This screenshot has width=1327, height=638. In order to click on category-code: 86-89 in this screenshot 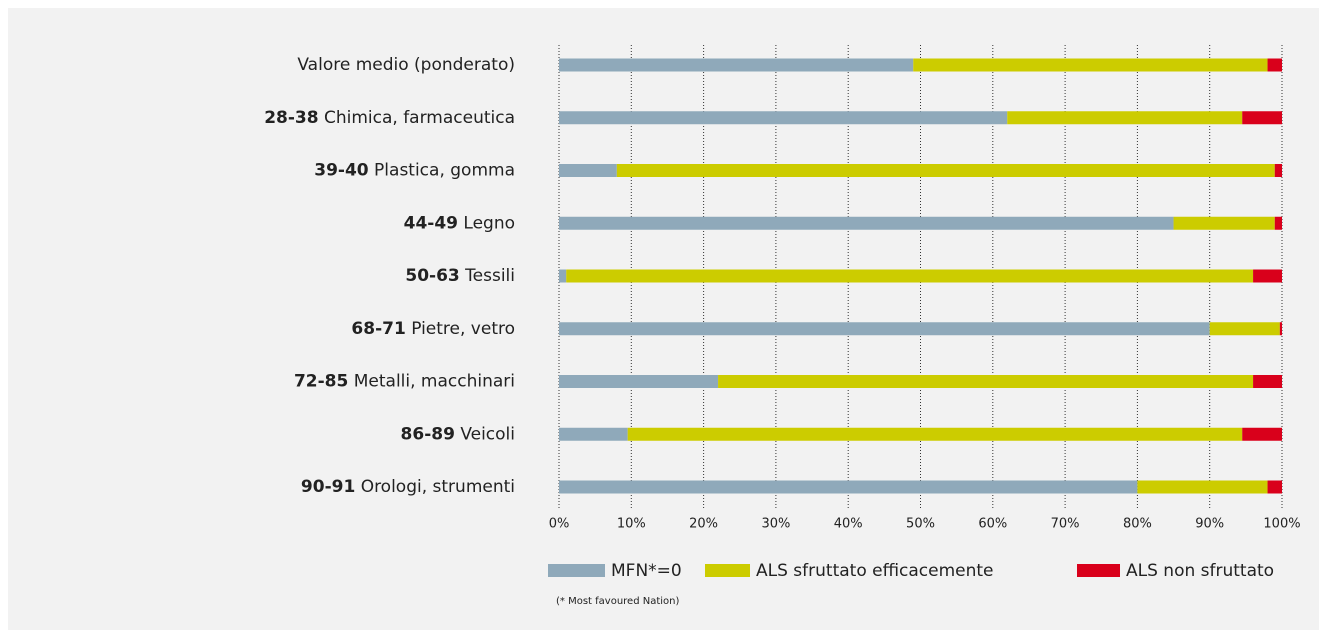, I will do `click(428, 434)`.